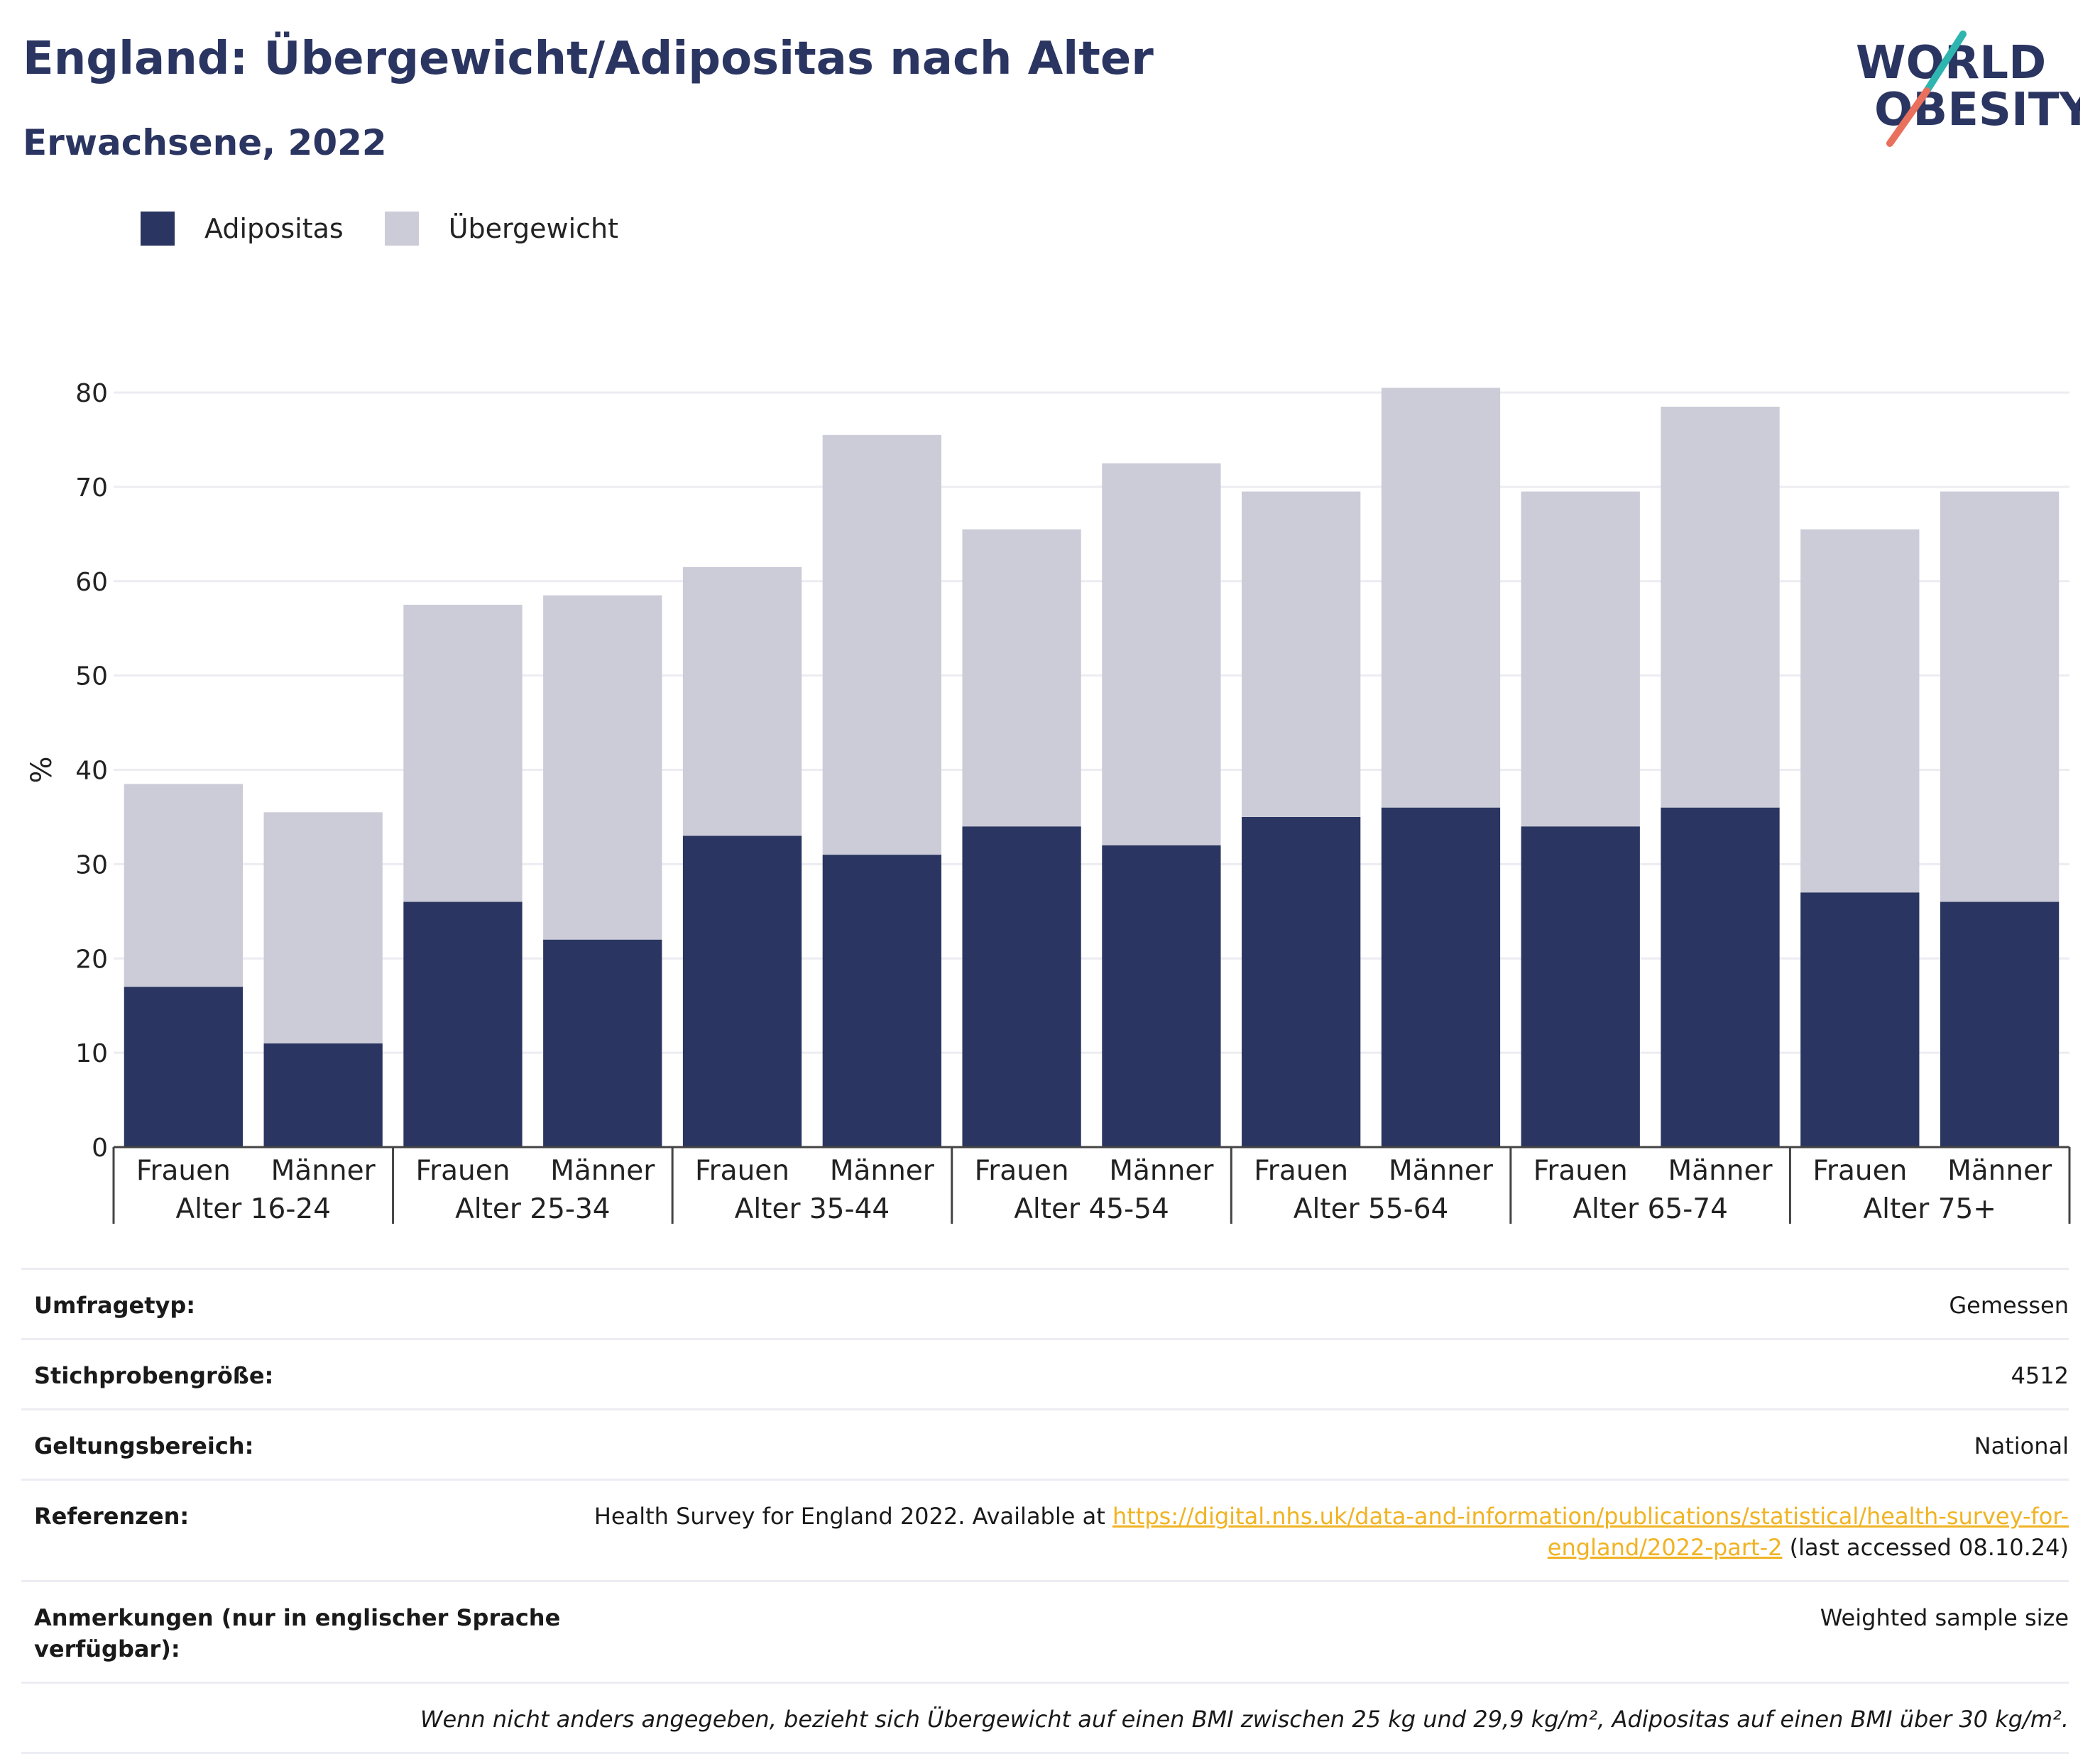 This screenshot has height=1754, width=2100. Describe the element at coordinates (42, 770) in the screenshot. I see `y-axis-label: %` at that location.